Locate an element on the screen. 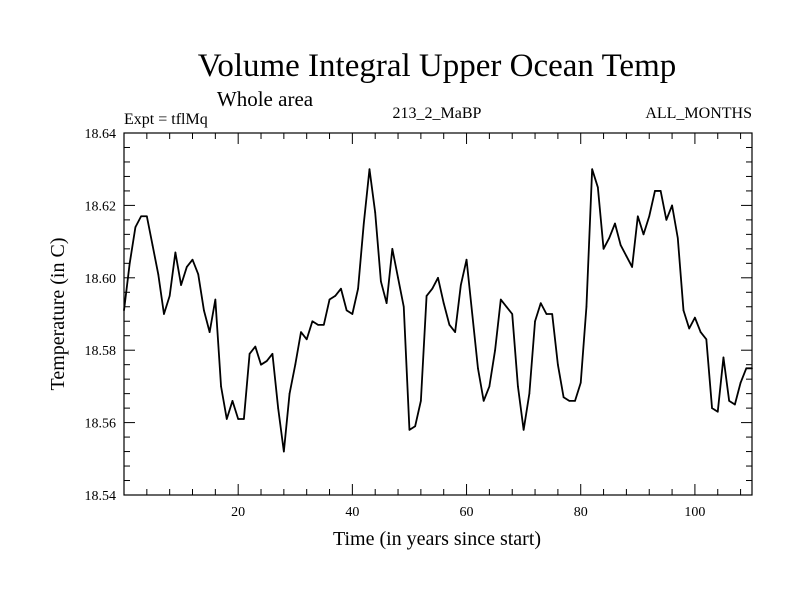  run-label: 213_2_MaBP is located at coordinates (437, 113).